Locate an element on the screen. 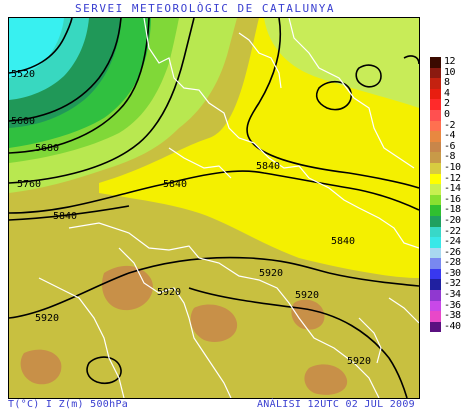 Image resolution: width=475 pixels, height=415 pixels. legend-label: -14 is located at coordinates (452, 189).